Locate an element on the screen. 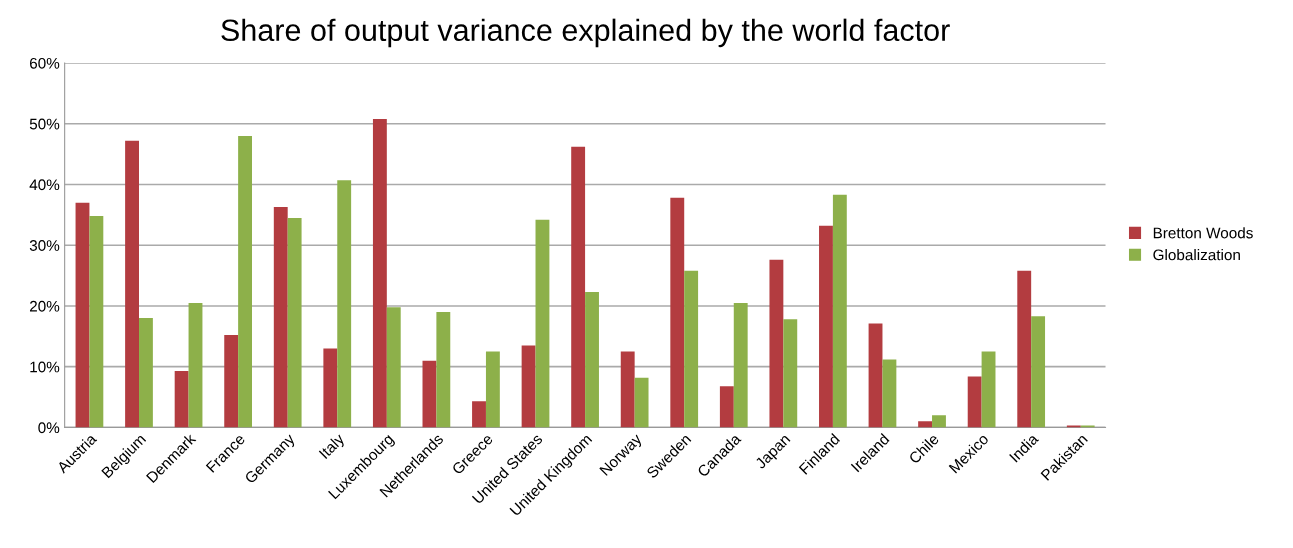 Image resolution: width=1293 pixels, height=548 pixels. y-tick-label: 50% is located at coordinates (44, 124).